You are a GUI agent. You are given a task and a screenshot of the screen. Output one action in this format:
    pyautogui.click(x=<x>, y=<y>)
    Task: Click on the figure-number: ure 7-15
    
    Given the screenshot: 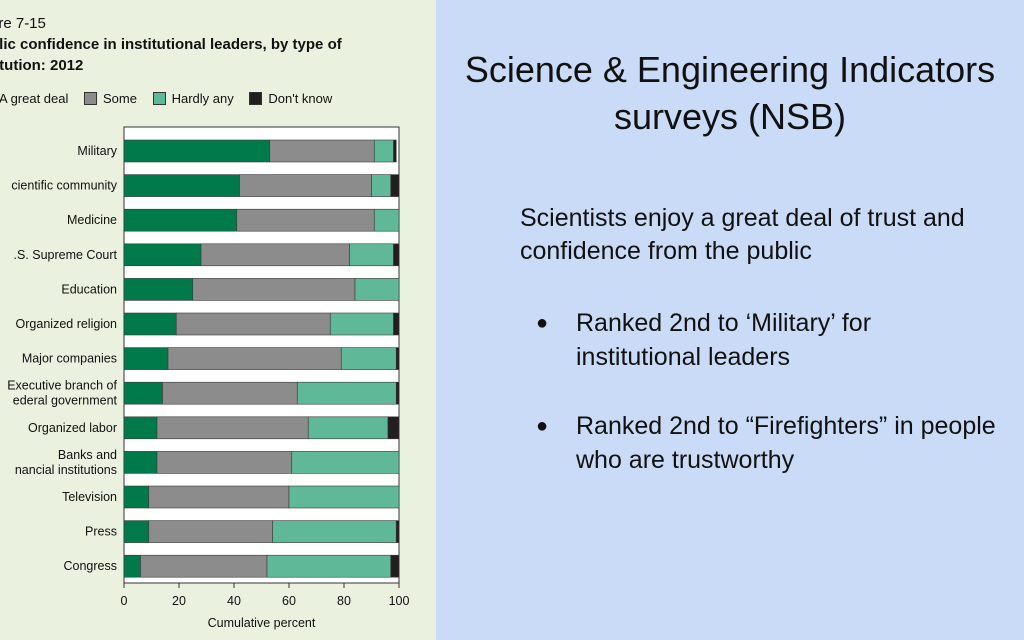 What is the action you would take?
    pyautogui.click(x=23, y=23)
    